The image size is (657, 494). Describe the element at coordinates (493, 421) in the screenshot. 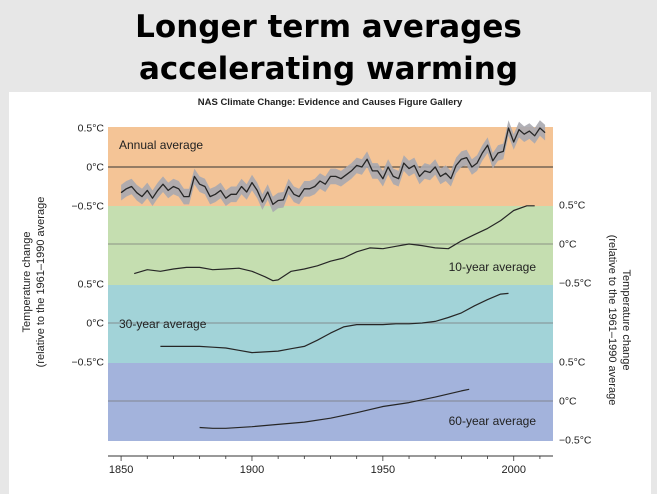

I see `series-label-4: 60-year average` at that location.